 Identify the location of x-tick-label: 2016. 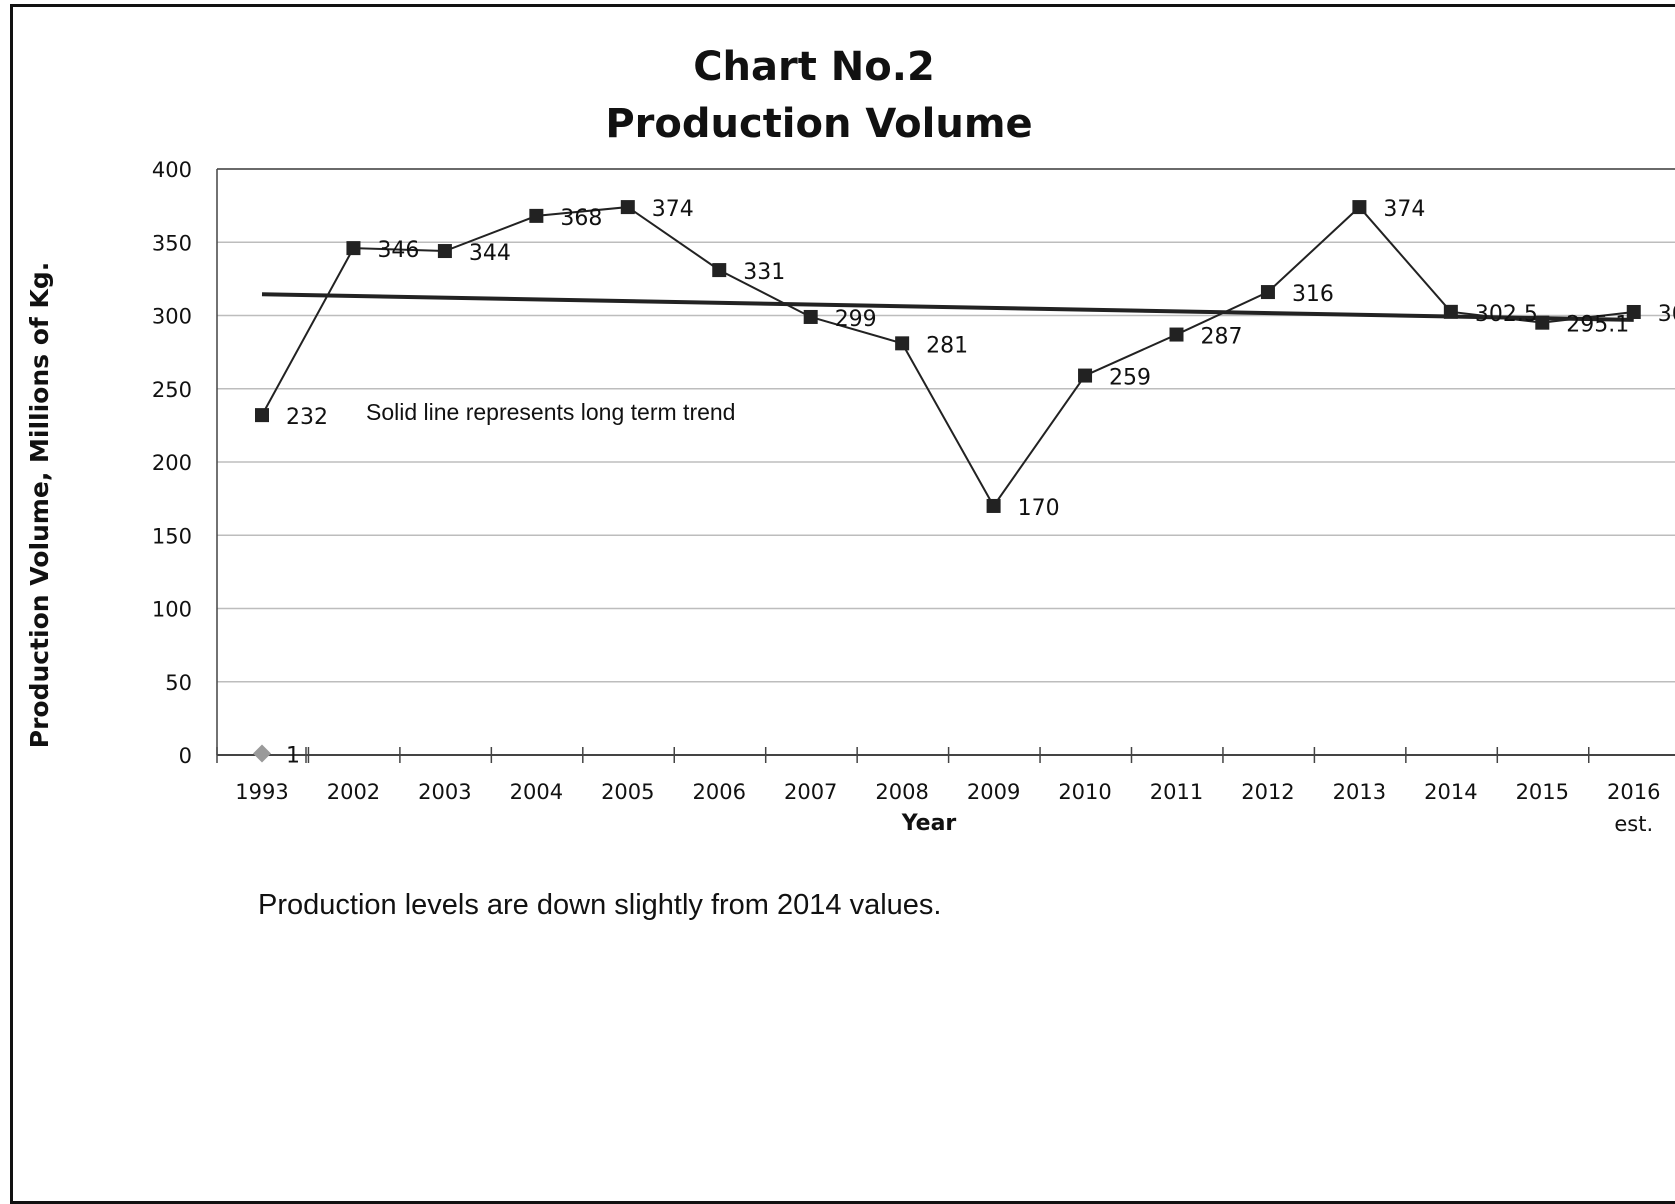
(1633, 792).